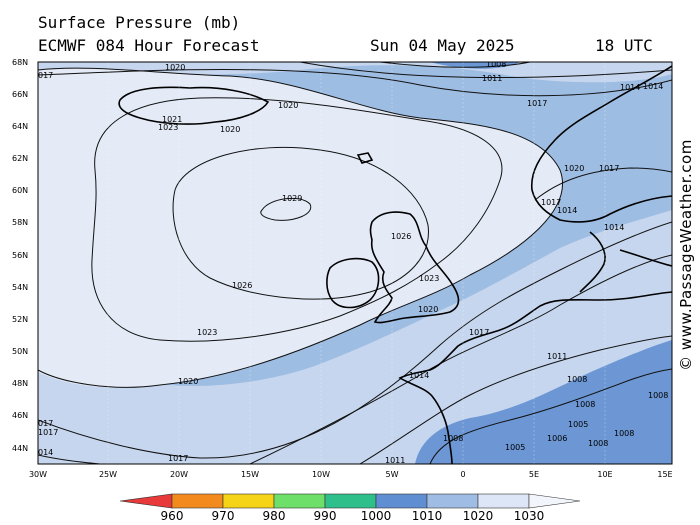  Describe the element at coordinates (20, 287) in the screenshot. I see `lat-tick-label: 54N` at that location.